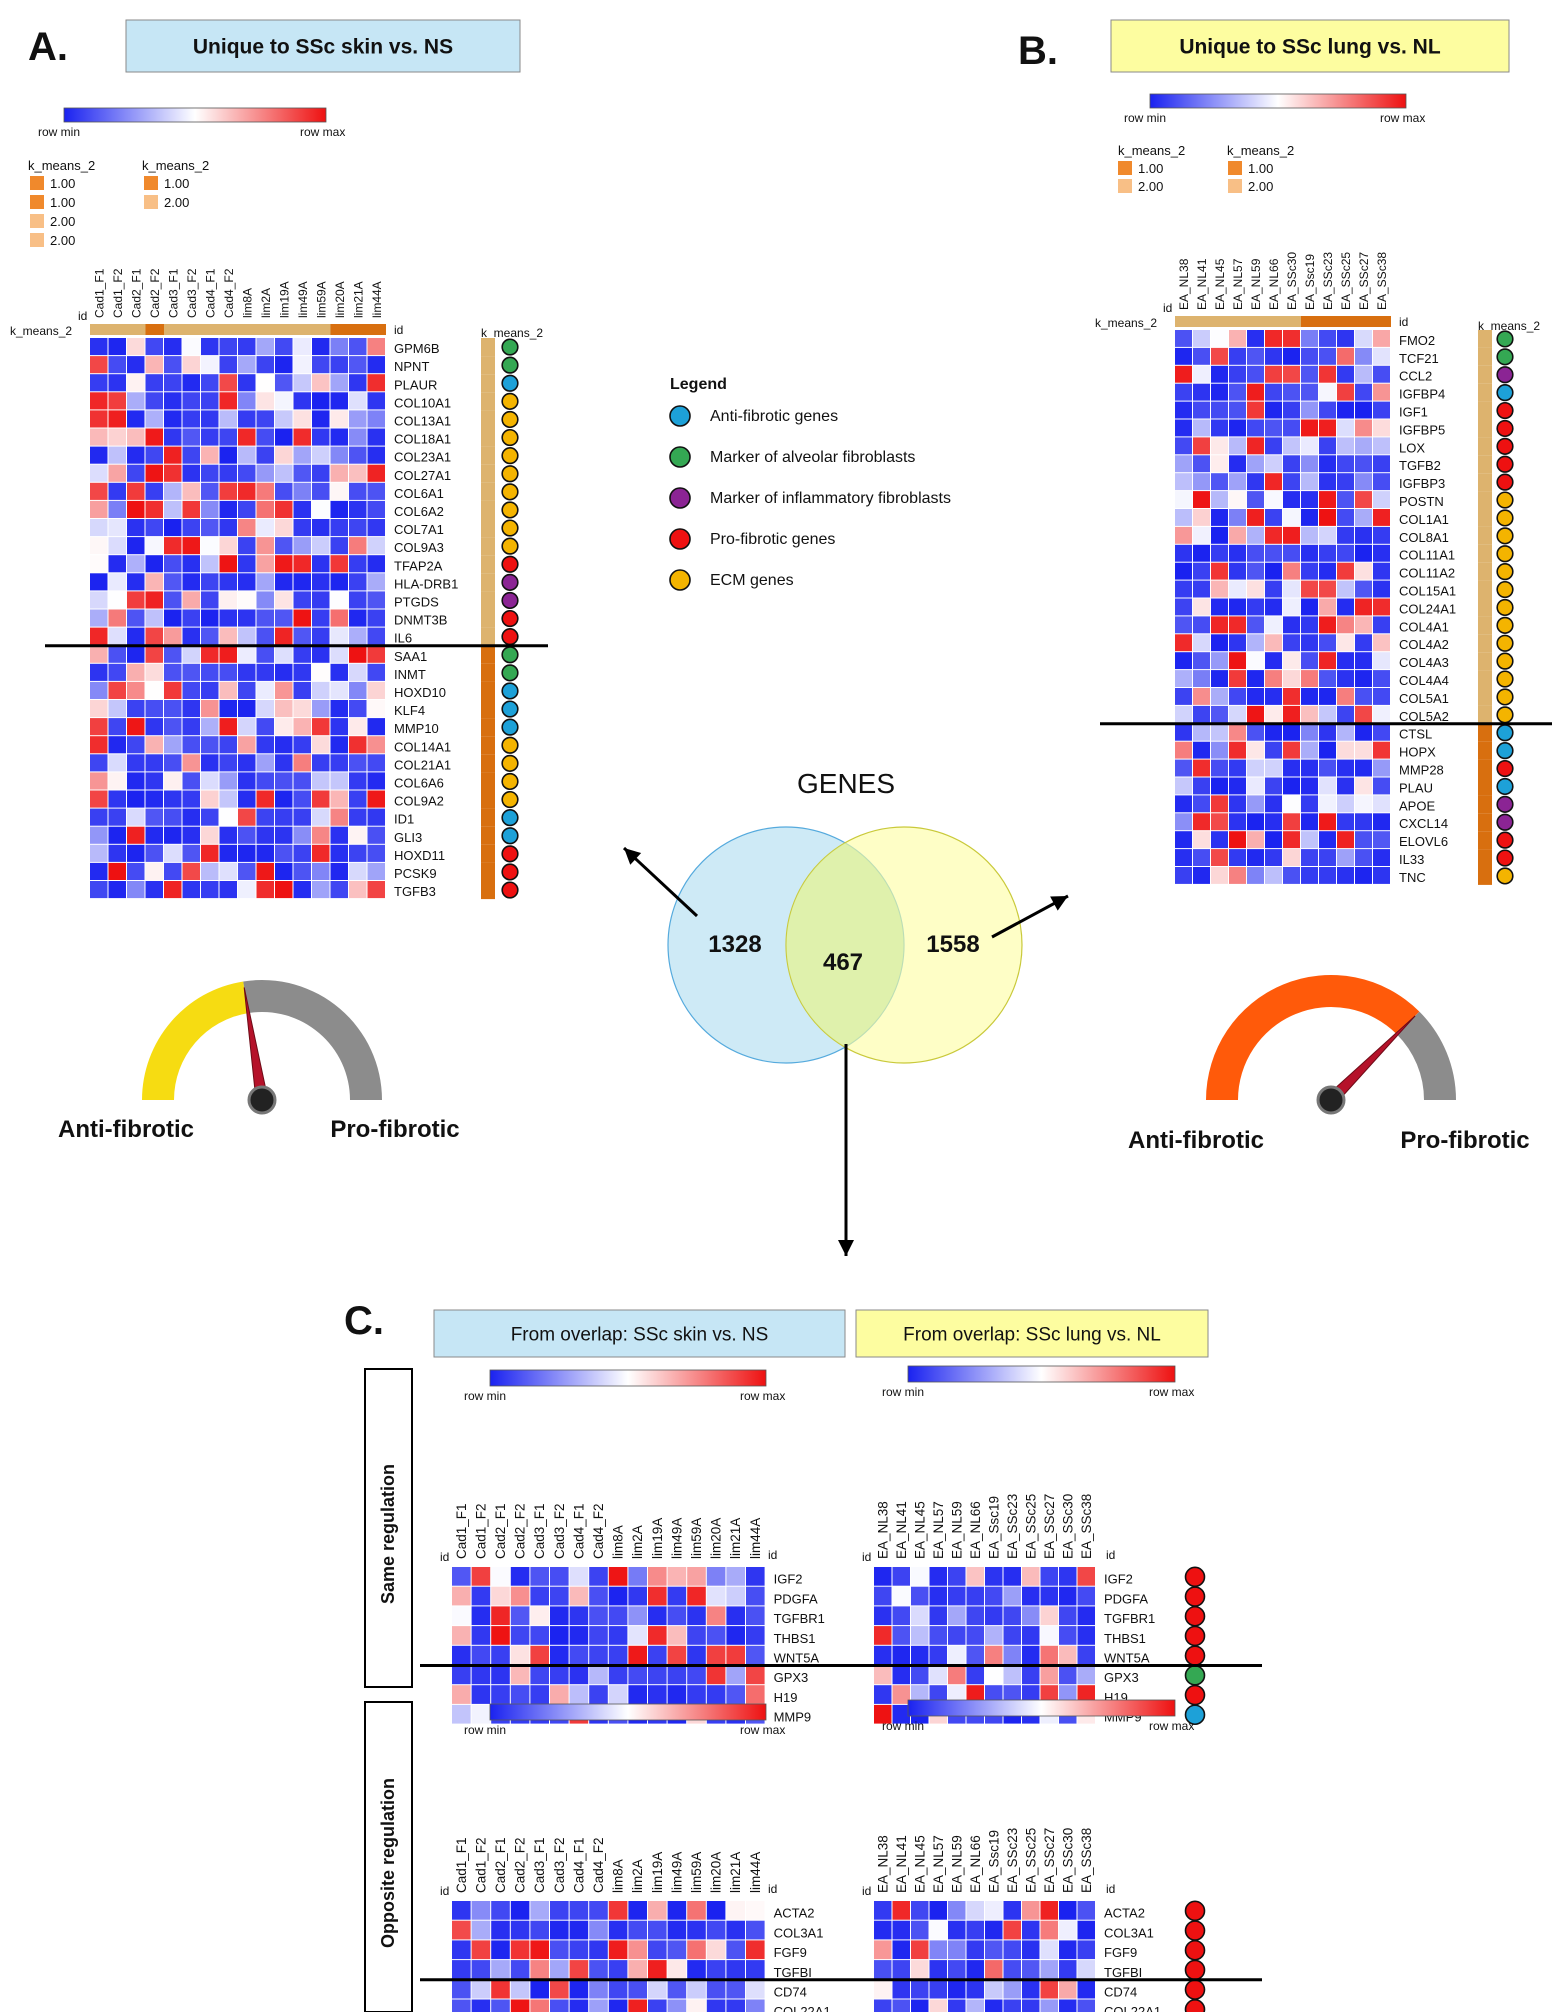 The width and height of the screenshot is (1561, 2012). What do you see at coordinates (1310, 282) in the screenshot?
I see `column-label-ea_ssc19: EA_Ssc19` at bounding box center [1310, 282].